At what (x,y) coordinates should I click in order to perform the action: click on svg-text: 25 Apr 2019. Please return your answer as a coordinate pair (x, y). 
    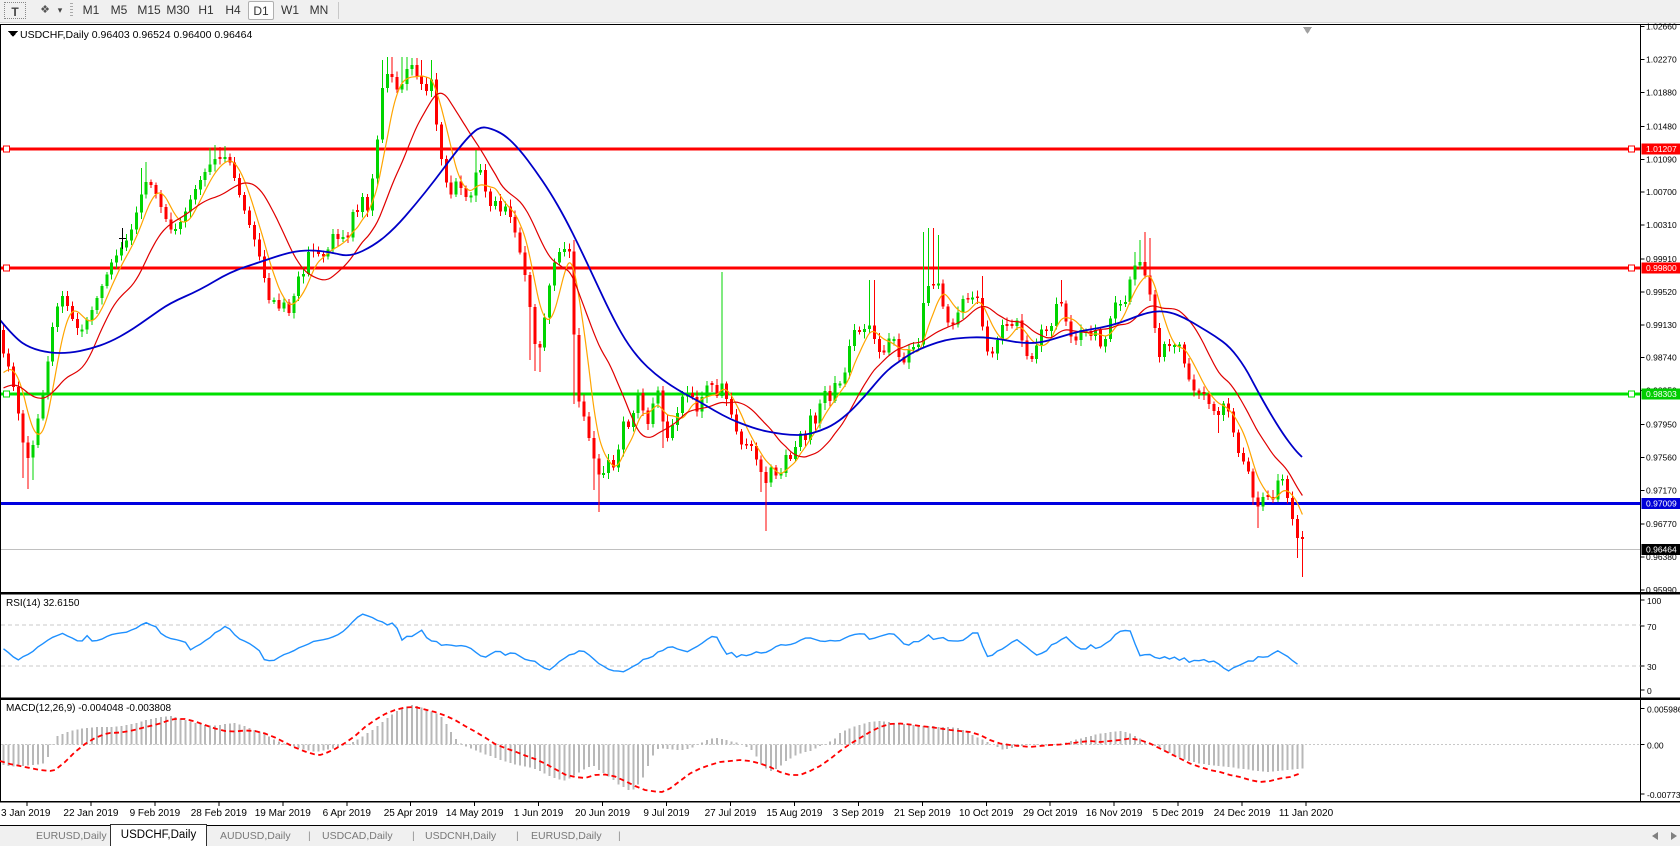
    Looking at the image, I should click on (411, 813).